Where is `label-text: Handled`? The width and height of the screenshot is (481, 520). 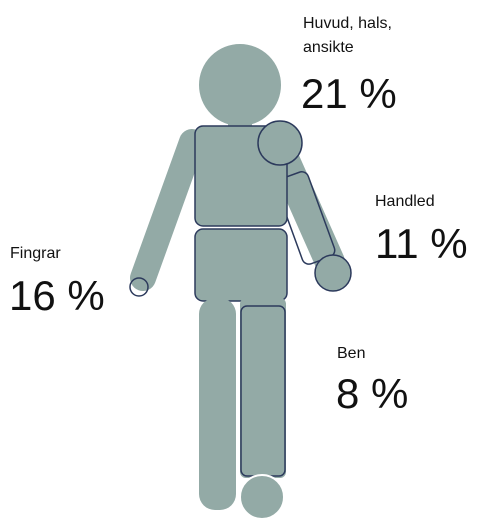 label-text: Handled is located at coordinates (405, 201).